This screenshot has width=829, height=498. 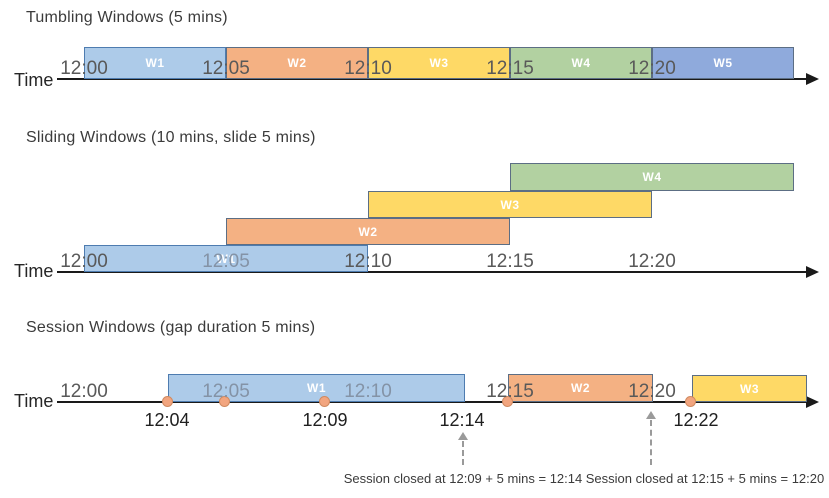 I want to click on sliding-window-w2: W2, so click(x=368, y=231).